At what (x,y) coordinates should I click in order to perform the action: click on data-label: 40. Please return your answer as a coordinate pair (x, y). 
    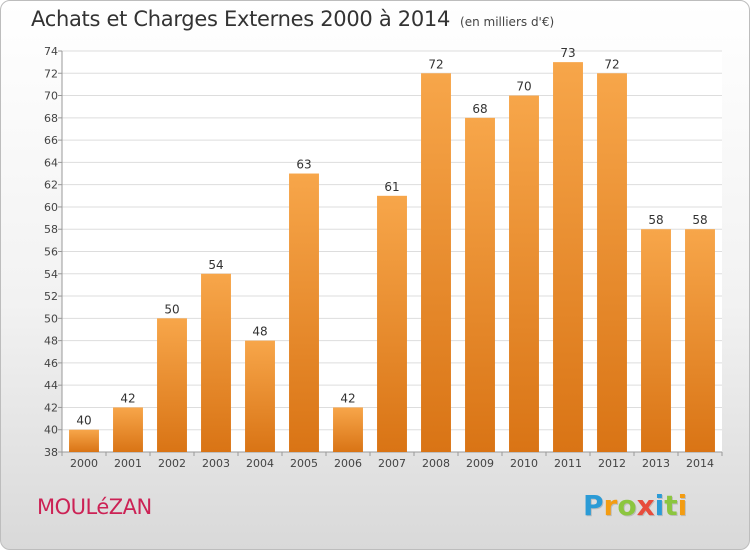
    Looking at the image, I should click on (83, 421).